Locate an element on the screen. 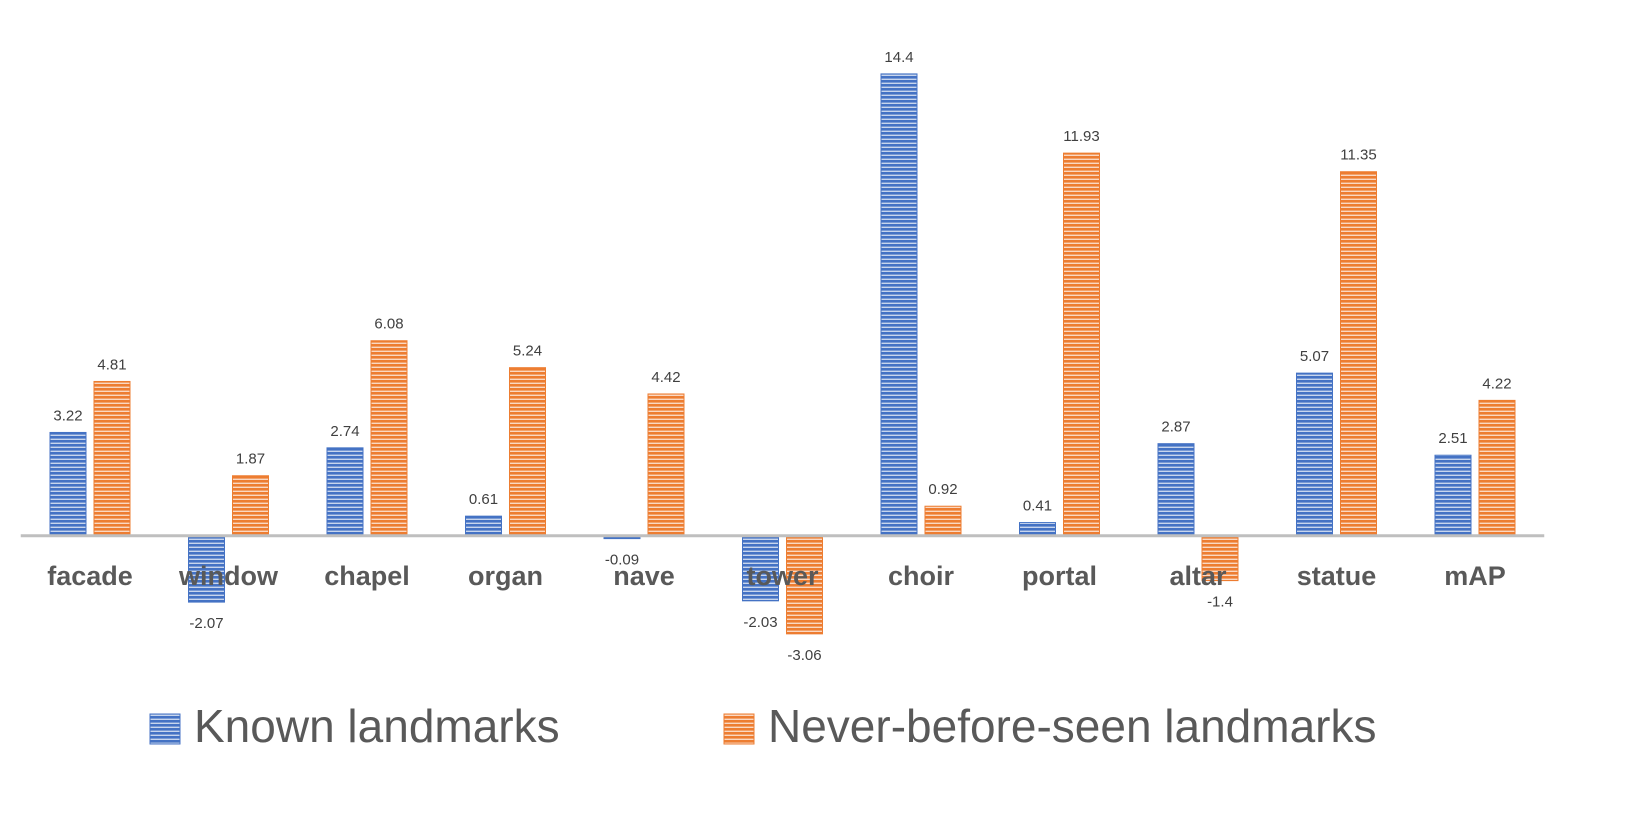  value-label: -2.03 is located at coordinates (760, 622).